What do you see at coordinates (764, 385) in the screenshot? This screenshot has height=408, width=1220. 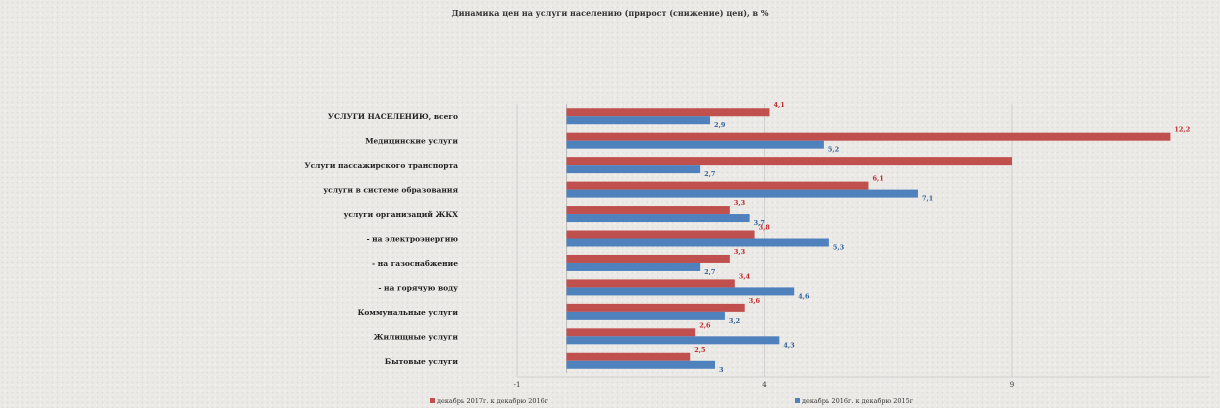 I see `x-tick-label: 4` at bounding box center [764, 385].